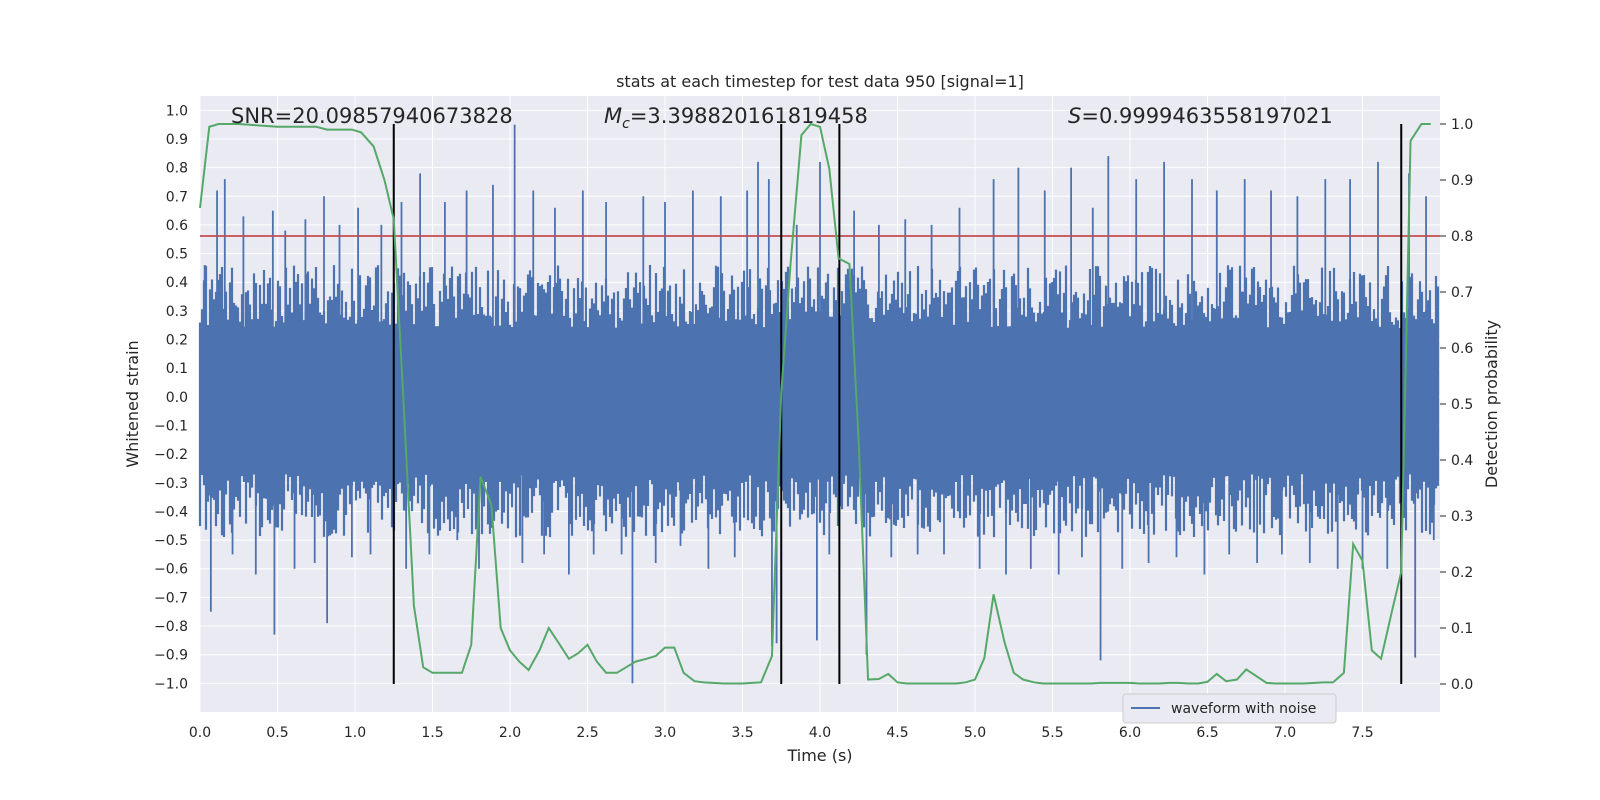 This screenshot has height=800, width=1600. I want to click on y2-axis-ticks: 0.0 0.1 0.2 0.3 0.4 0.5 0.6 0.7 0.8 0.9 1.0, so click(1456, 405).